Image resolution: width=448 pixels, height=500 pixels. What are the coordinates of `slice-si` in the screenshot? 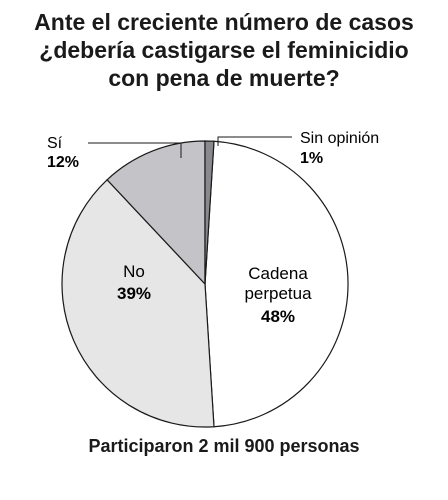 It's located at (156, 213).